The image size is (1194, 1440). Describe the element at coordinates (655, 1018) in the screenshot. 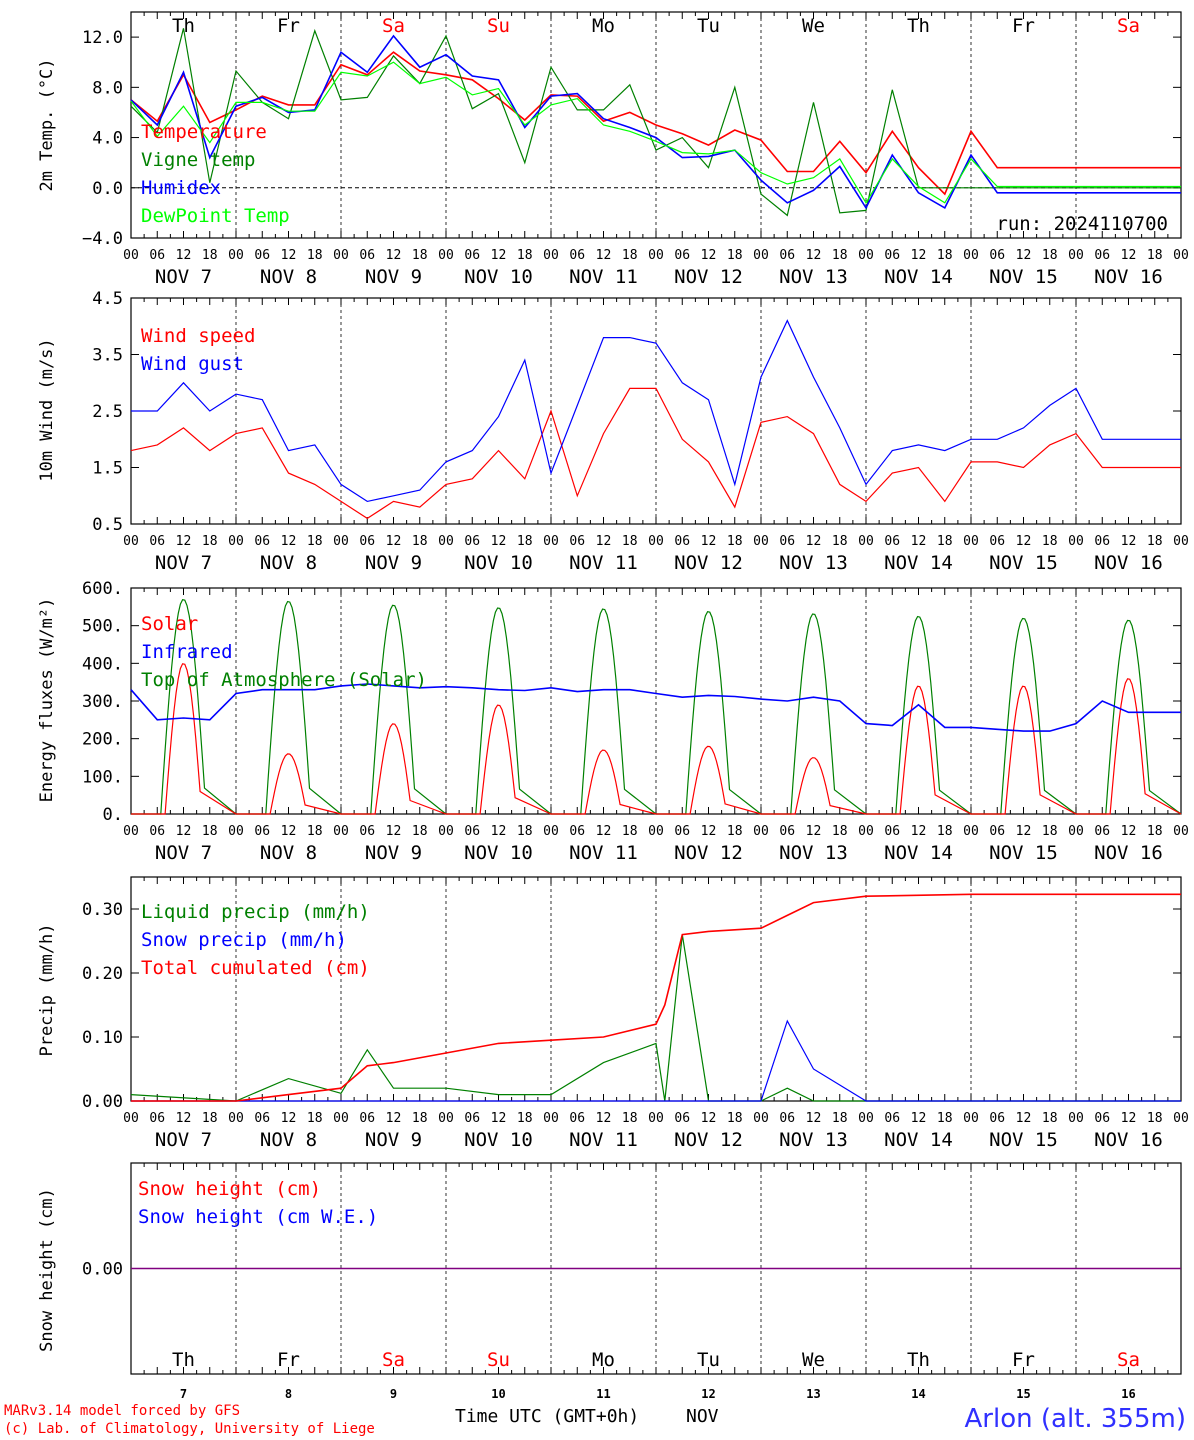

I see `series-liquid` at that location.